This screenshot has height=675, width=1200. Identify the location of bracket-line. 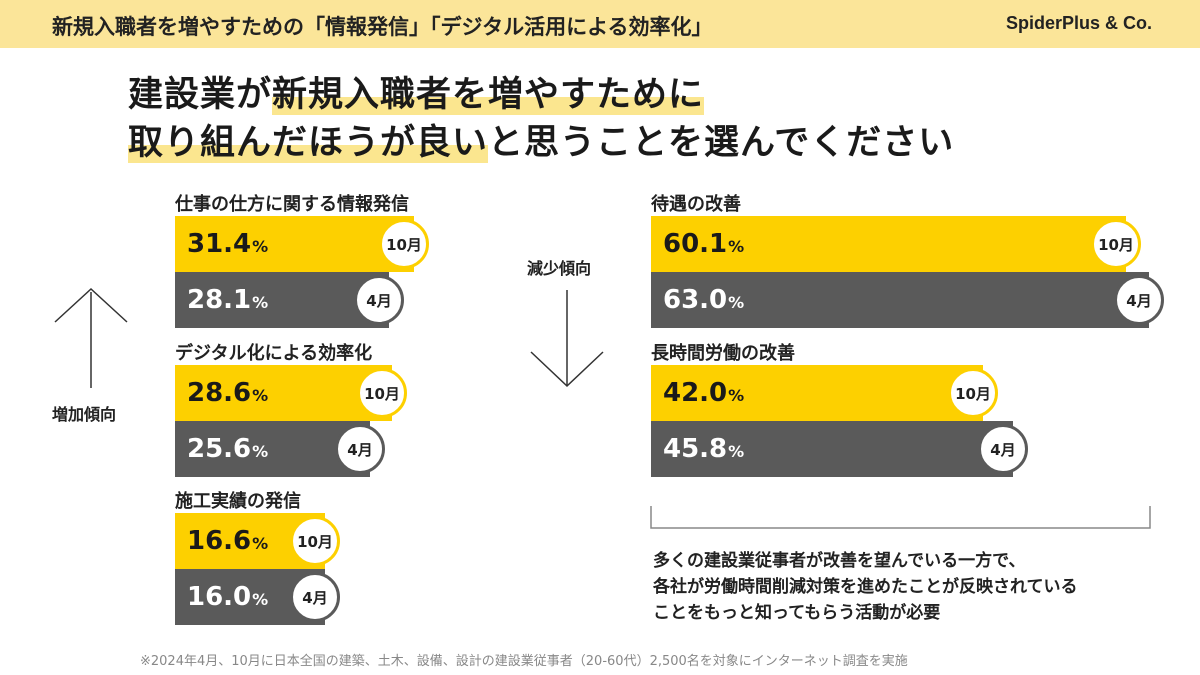
(900, 517).